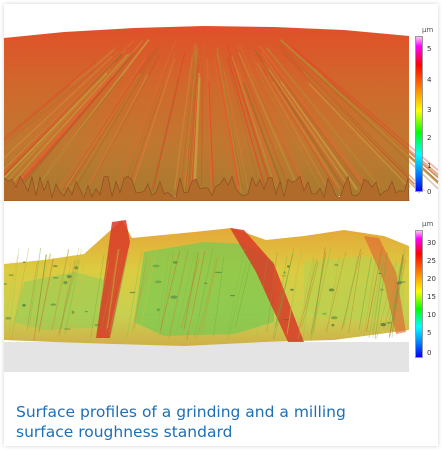 The height and width of the screenshot is (450, 442). What do you see at coordinates (431, 279) in the screenshot?
I see `tick-label-bottom: 20` at bounding box center [431, 279].